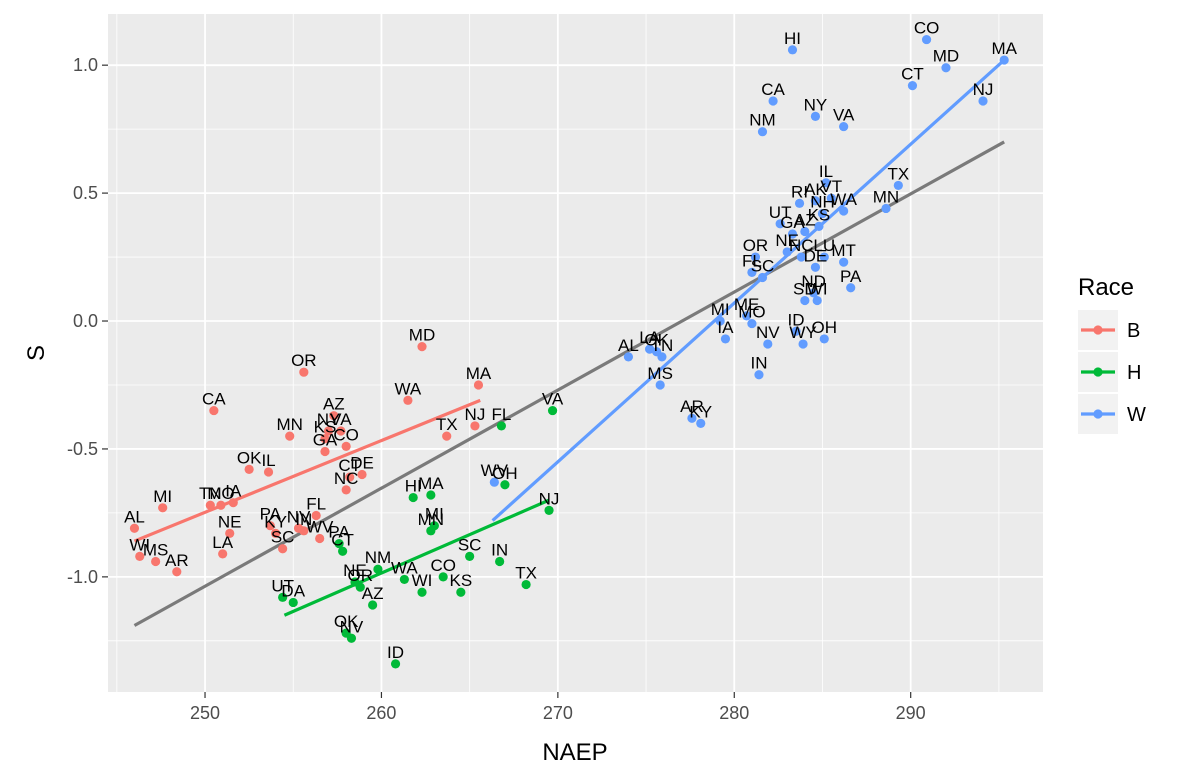  What do you see at coordinates (983, 89) in the screenshot?
I see `point-label-W: NJ` at bounding box center [983, 89].